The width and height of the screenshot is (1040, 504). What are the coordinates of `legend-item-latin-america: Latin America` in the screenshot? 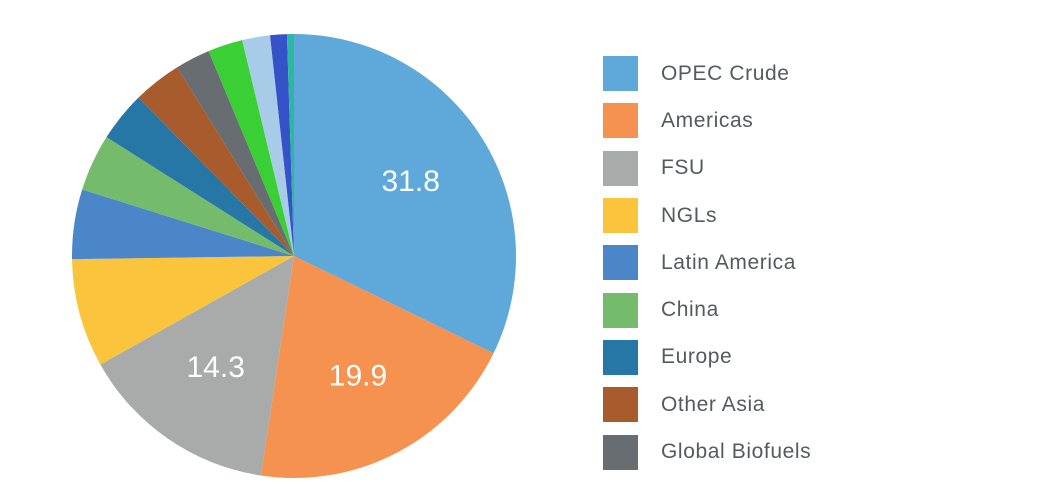 It's located at (707, 262).